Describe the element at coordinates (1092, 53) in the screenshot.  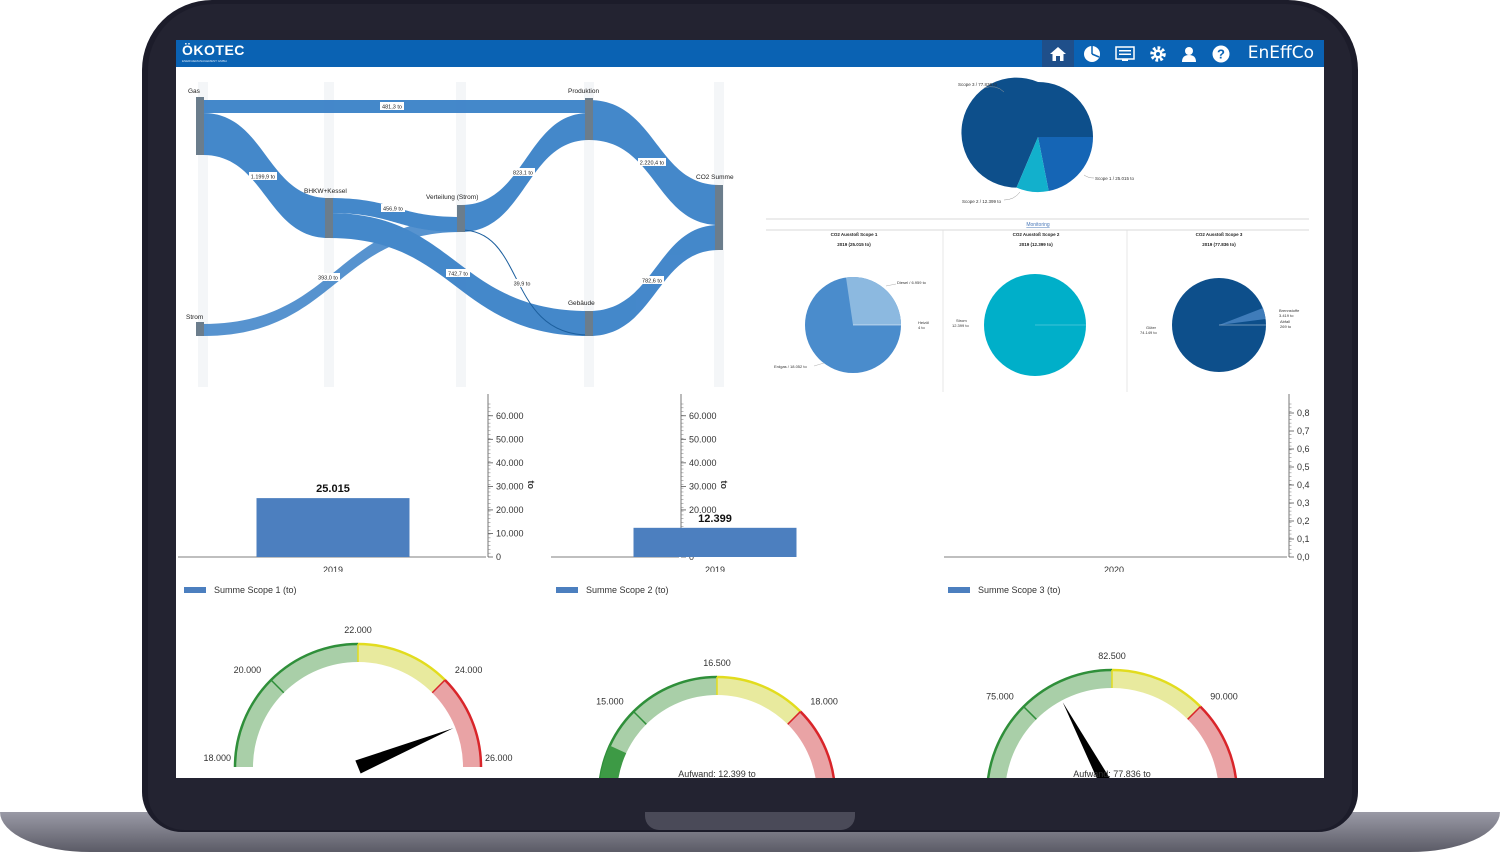
I see `nav-analysis-button` at that location.